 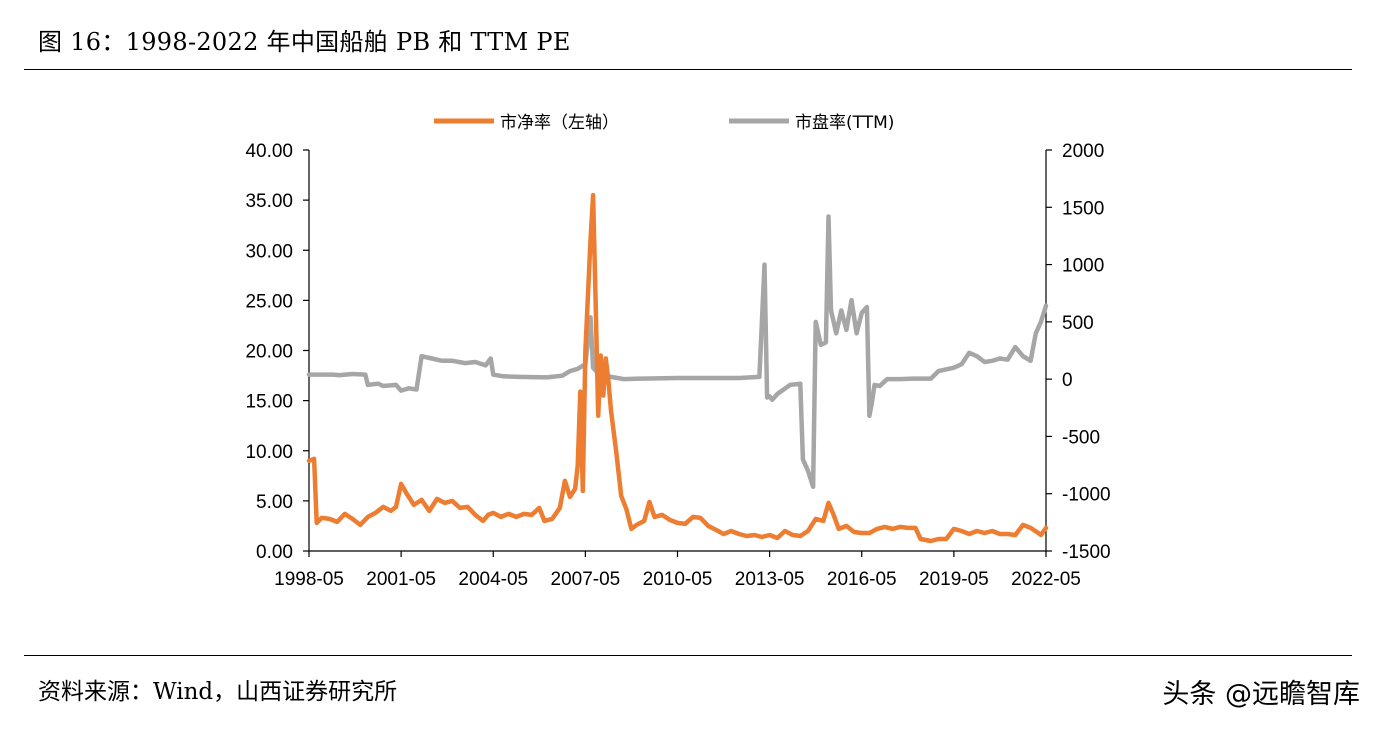 I want to click on left-tick-label: 10.00, so click(x=269, y=452).